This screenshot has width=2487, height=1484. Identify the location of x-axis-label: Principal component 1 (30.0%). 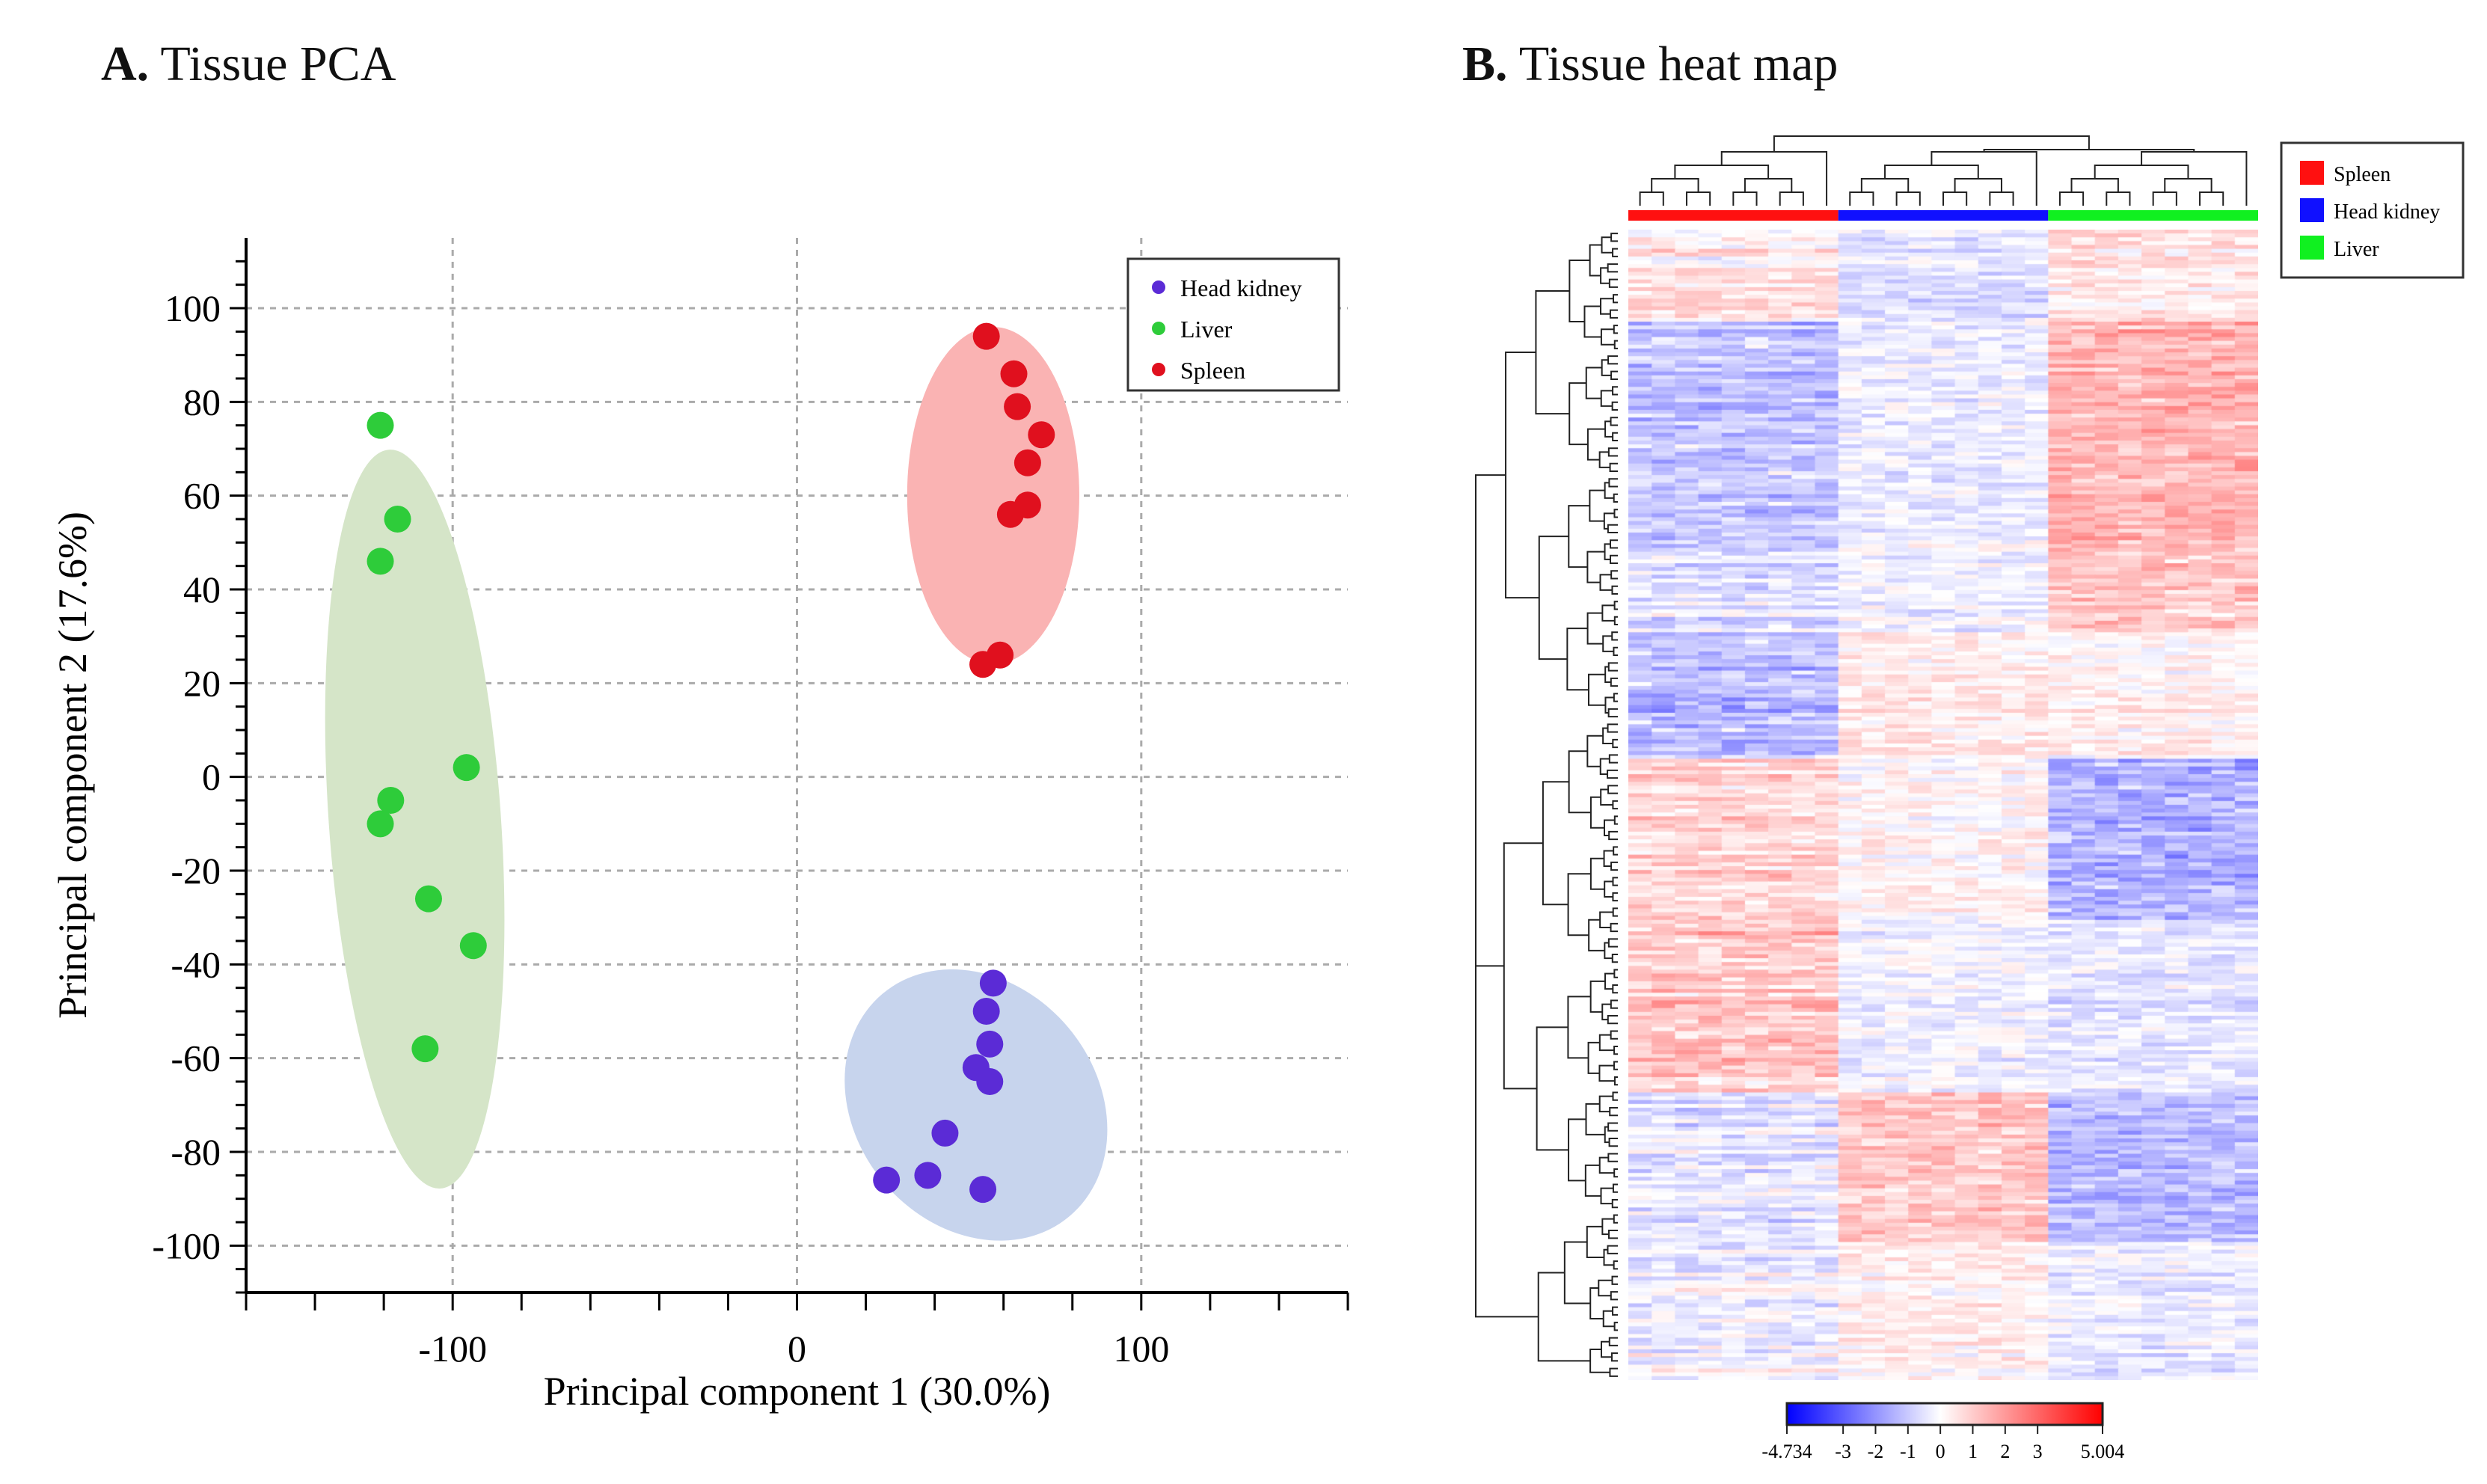
(797, 1391).